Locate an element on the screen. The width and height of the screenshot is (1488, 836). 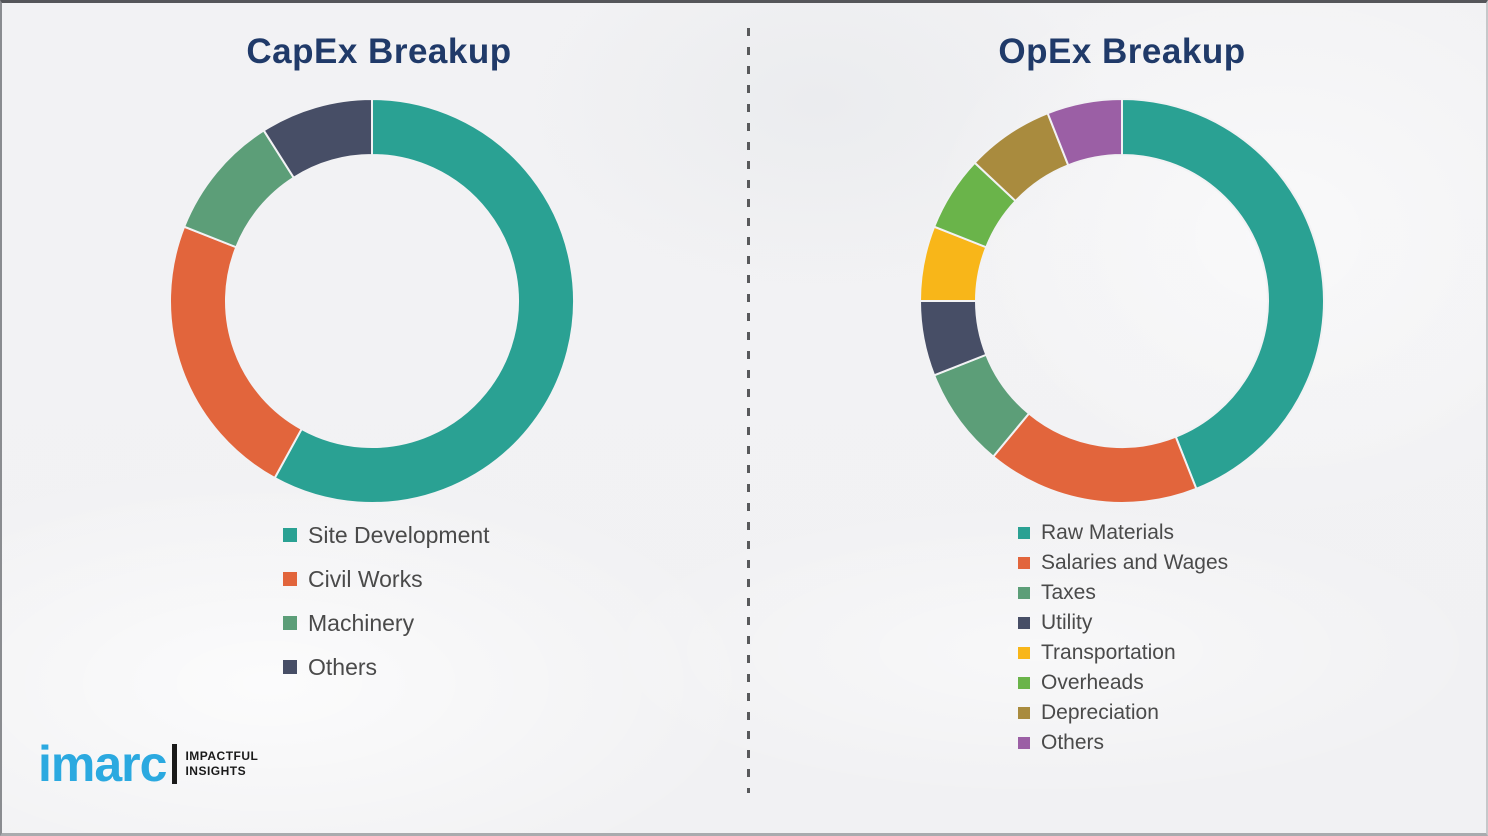
legend-swatch-transportation is located at coordinates (1024, 653).